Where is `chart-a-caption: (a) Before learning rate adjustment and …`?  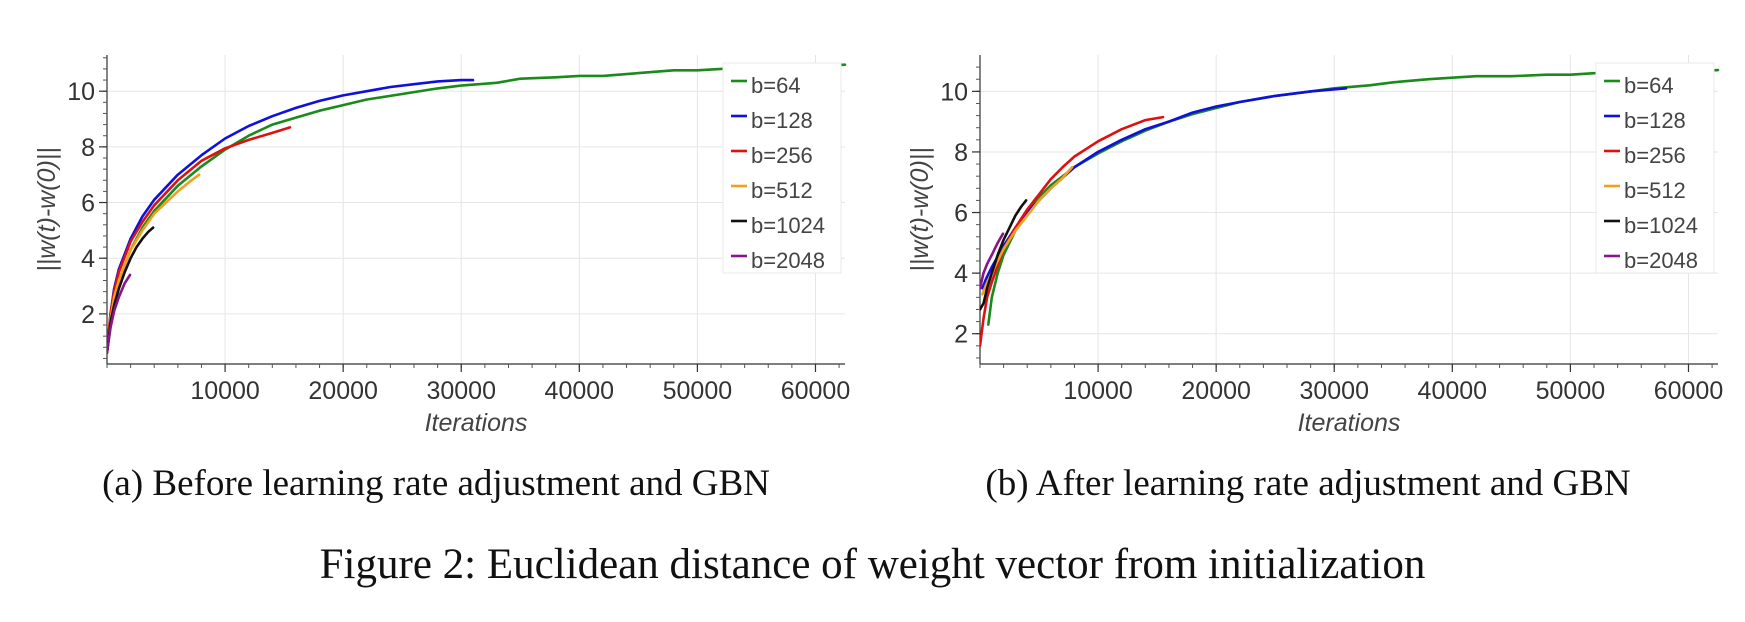
chart-a-caption: (a) Before learning rate adjustment and … is located at coordinates (436, 483).